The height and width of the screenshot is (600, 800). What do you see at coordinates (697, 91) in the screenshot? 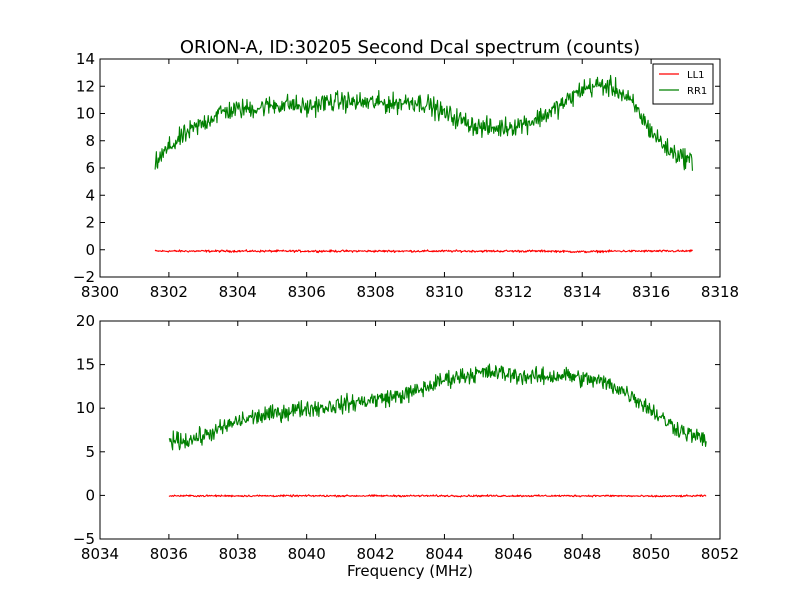
I see `legend-label-rr1: RR1` at bounding box center [697, 91].